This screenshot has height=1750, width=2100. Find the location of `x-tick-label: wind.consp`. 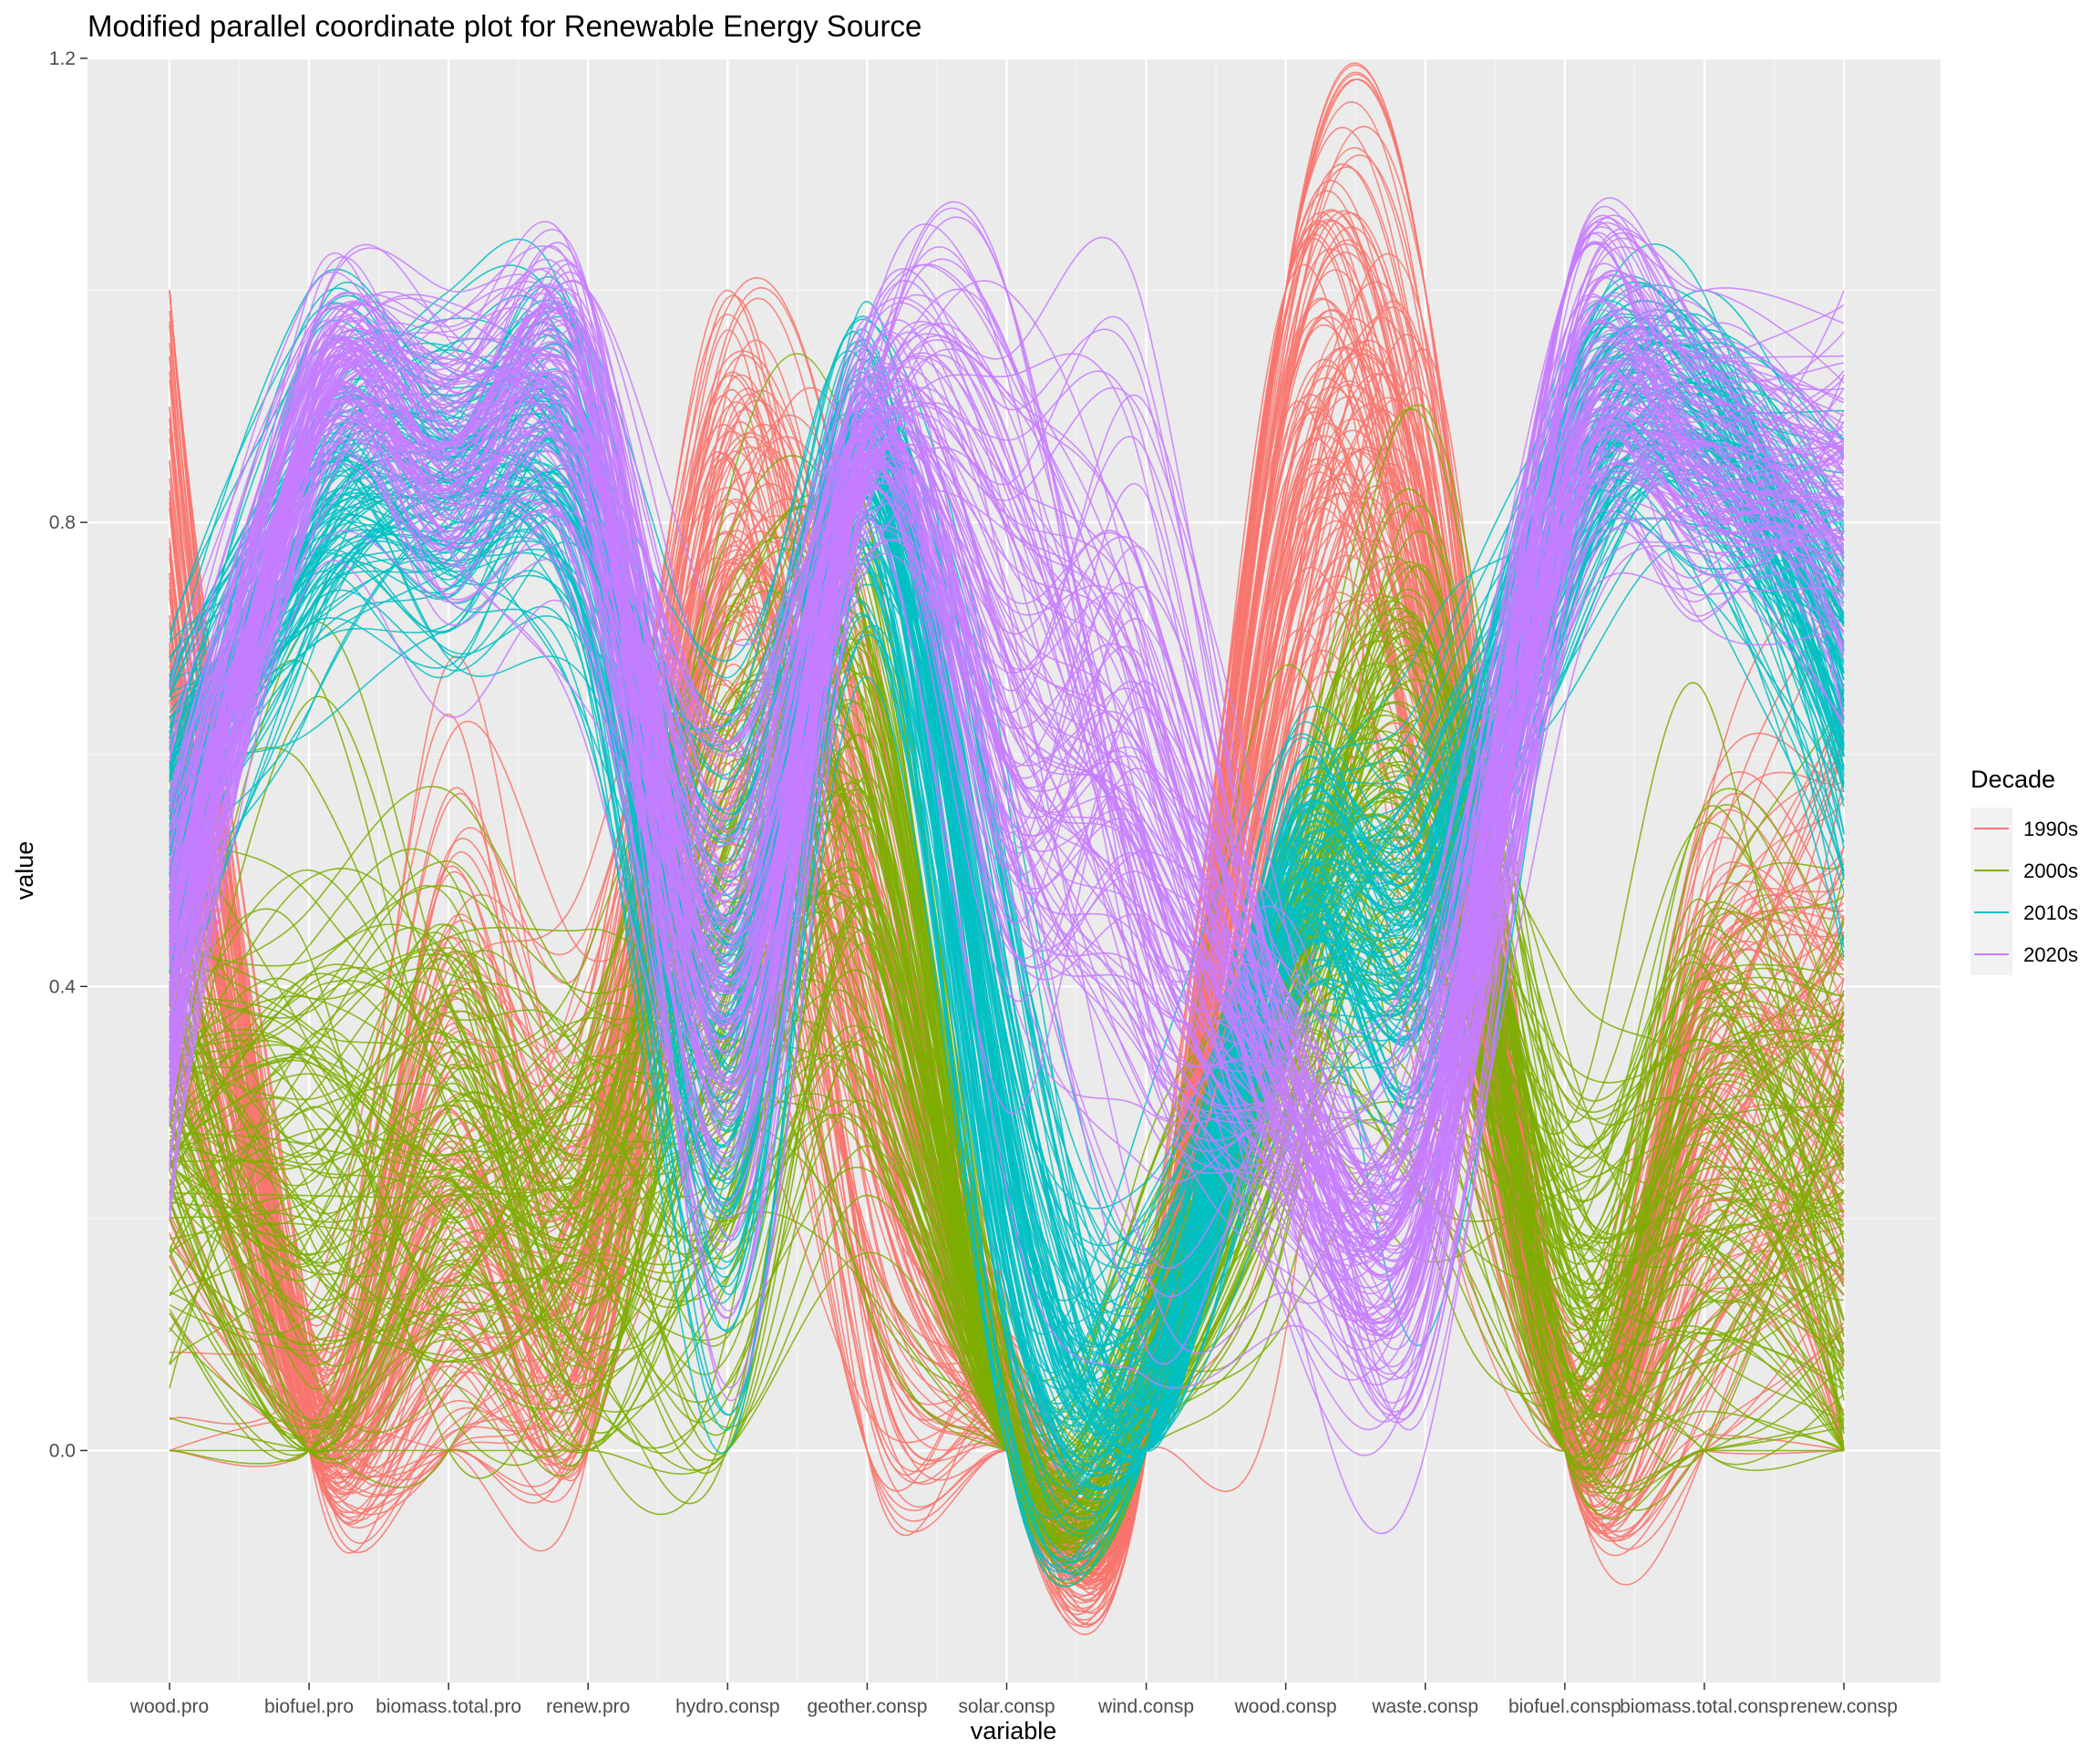

x-tick-label: wind.consp is located at coordinates (1146, 1706).